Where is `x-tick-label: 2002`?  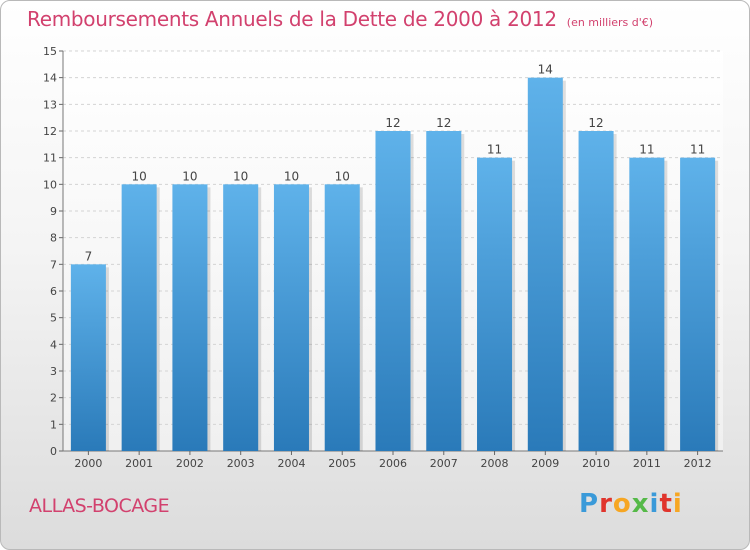 x-tick-label: 2002 is located at coordinates (190, 463).